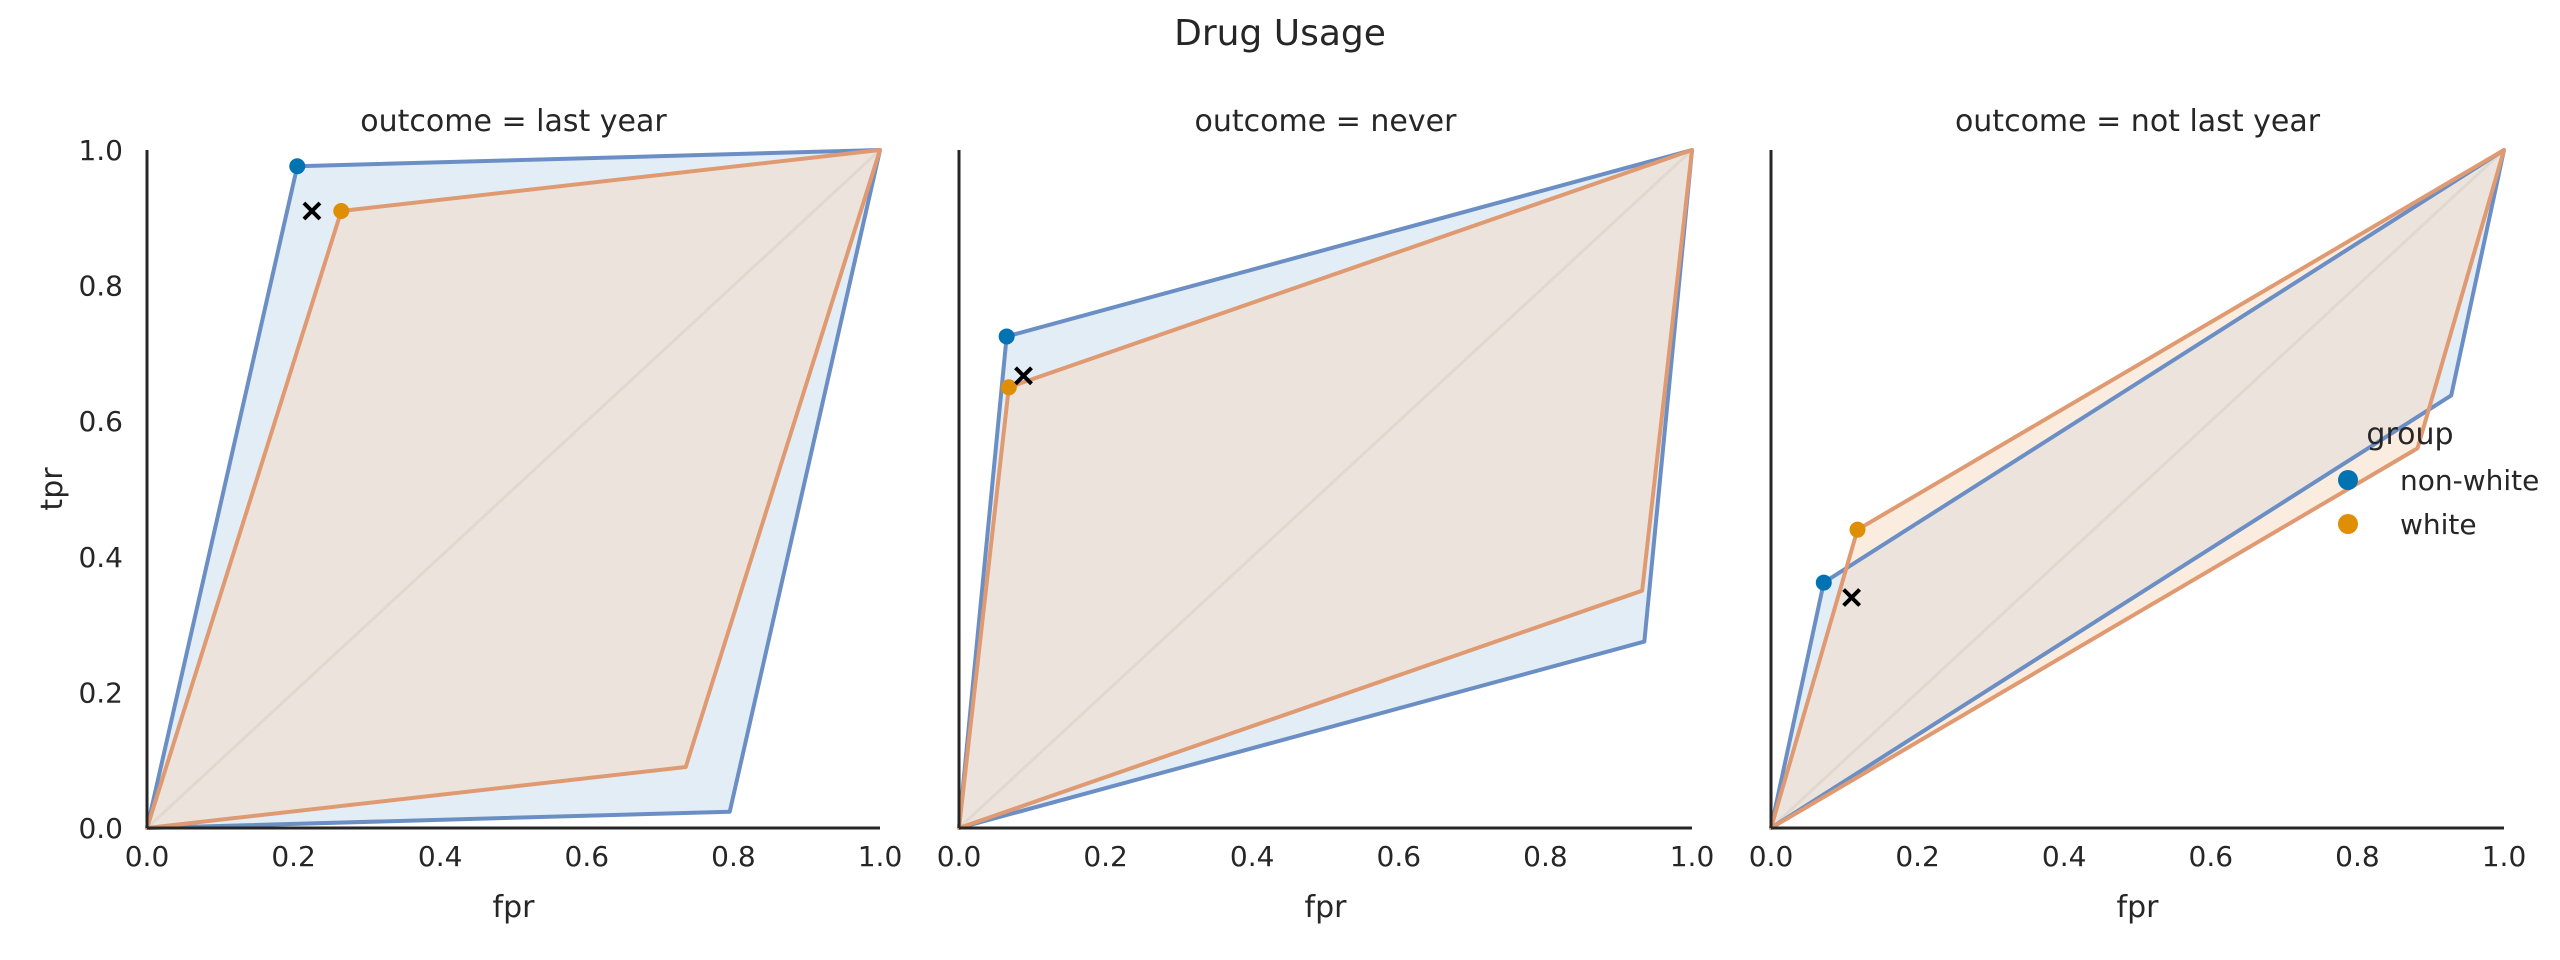  I want to click on y-tick-label: 0.6, so click(100, 421).